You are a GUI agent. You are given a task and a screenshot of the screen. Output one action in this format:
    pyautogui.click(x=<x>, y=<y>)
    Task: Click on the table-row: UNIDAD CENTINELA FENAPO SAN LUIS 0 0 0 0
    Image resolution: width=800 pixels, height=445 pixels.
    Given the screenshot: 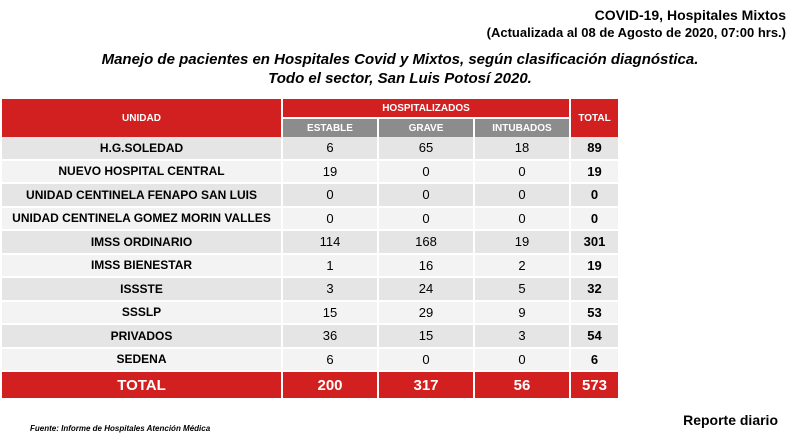 What is the action you would take?
    pyautogui.click(x=310, y=195)
    